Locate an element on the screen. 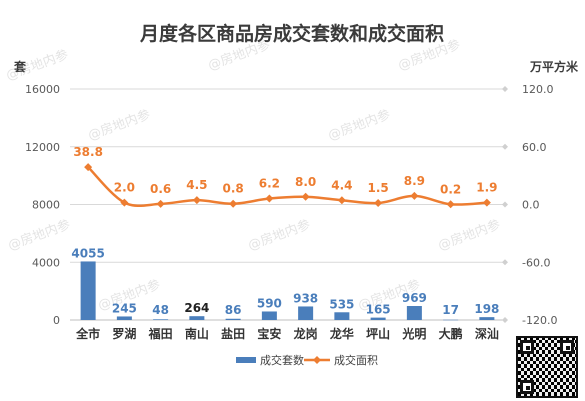 The height and width of the screenshot is (401, 585). right-axis-ticks: -120.0 -60.0 0.0 60.0 120.0 is located at coordinates (529, 205).